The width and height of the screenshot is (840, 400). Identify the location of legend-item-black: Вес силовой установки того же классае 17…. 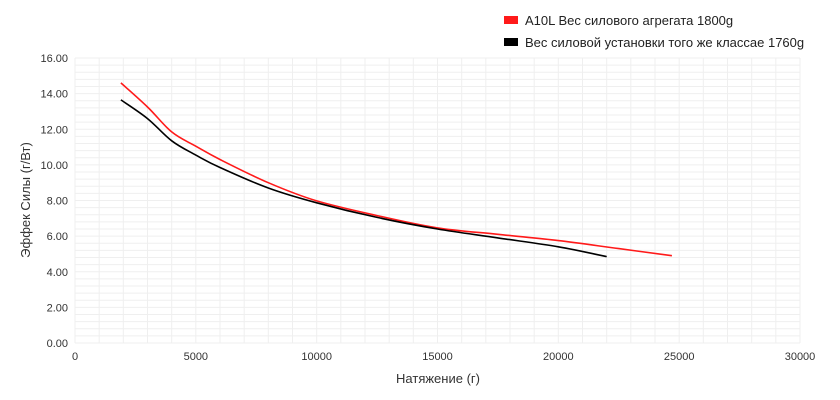
(654, 42).